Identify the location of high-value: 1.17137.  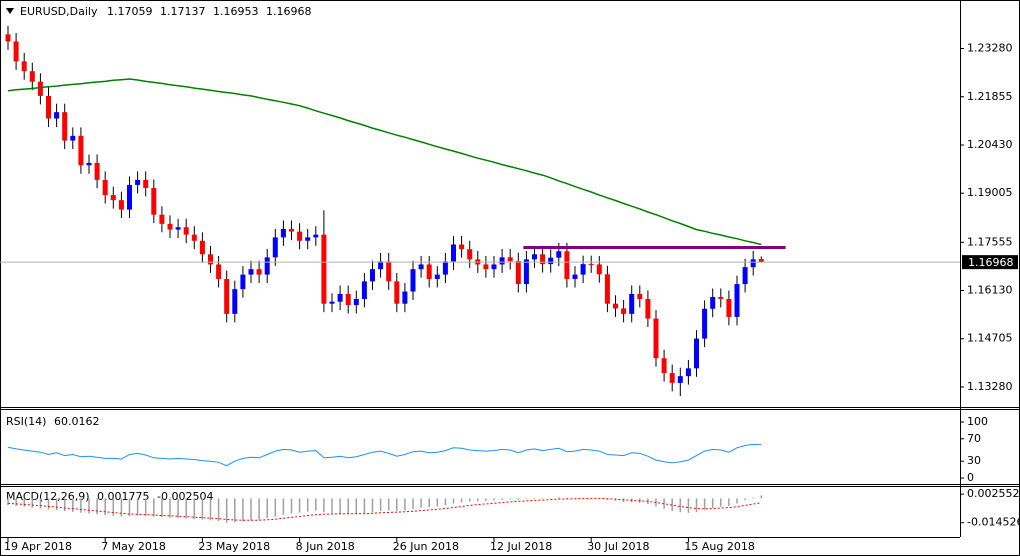
(183, 11).